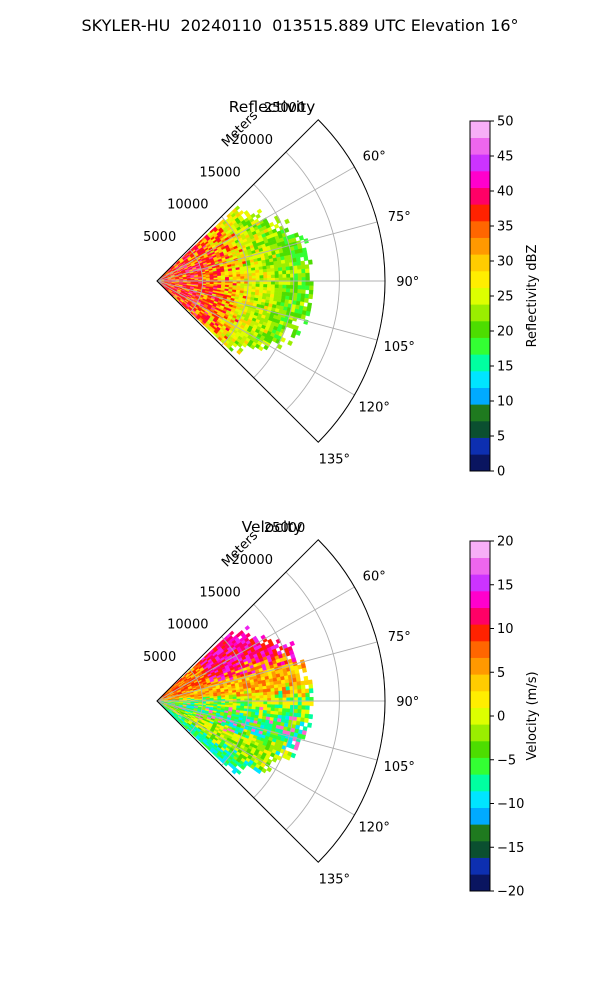 The width and height of the screenshot is (600, 1000). I want to click on azimuth-tick-label: 60°, so click(374, 157).